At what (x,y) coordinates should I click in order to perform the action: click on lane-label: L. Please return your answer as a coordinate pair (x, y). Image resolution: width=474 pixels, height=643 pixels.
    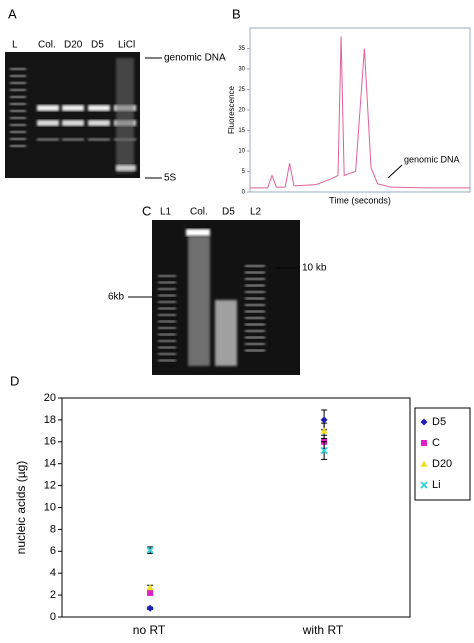
    Looking at the image, I should click on (15, 45).